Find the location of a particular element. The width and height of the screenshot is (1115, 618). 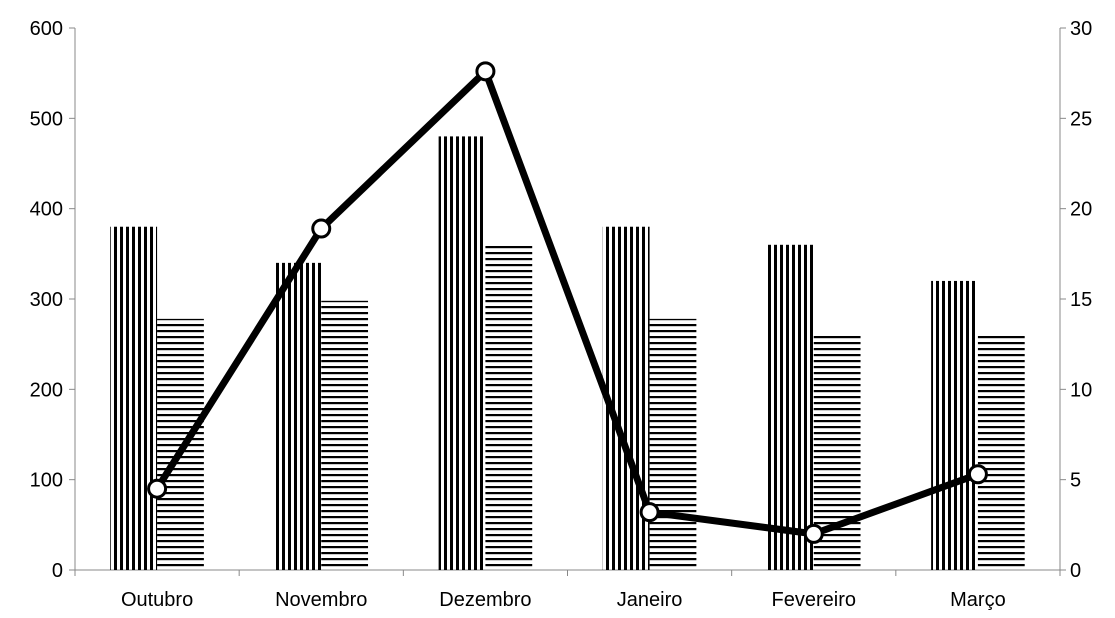

x-tick-label: Março is located at coordinates (978, 600).